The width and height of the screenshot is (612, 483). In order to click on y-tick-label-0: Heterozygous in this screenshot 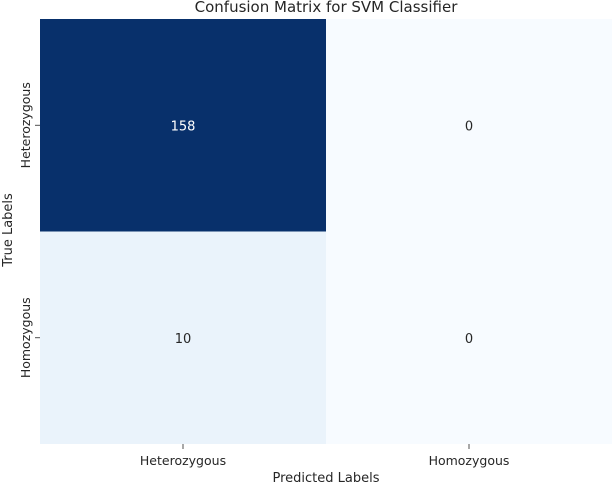, I will do `click(25, 125)`.